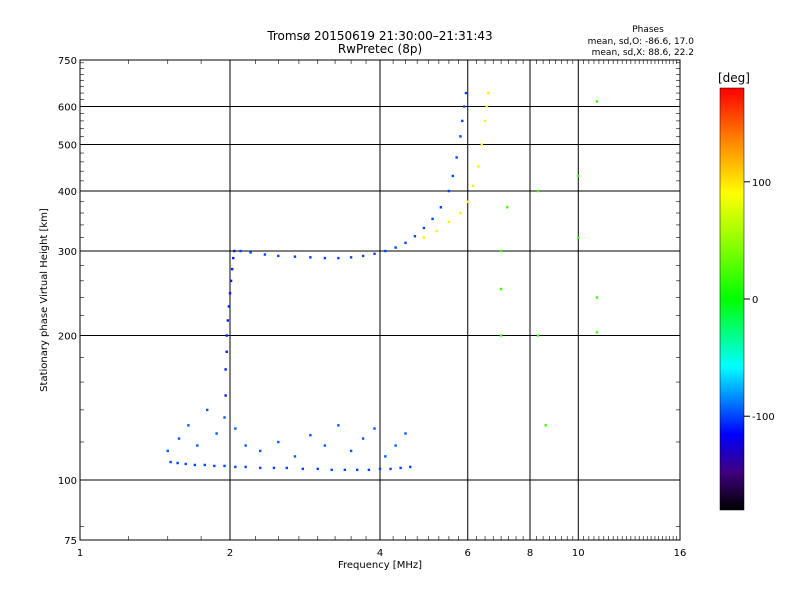 This screenshot has height=604, width=800. I want to click on colorbar-tick-label: 100, so click(761, 183).